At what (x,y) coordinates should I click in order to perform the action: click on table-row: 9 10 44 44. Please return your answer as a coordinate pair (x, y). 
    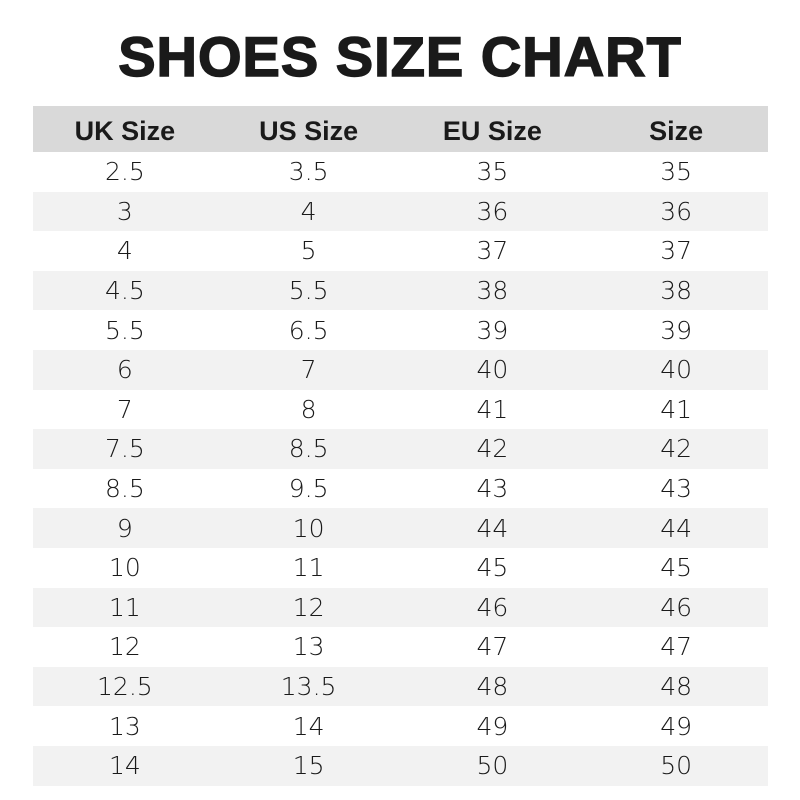
    Looking at the image, I should click on (400, 528).